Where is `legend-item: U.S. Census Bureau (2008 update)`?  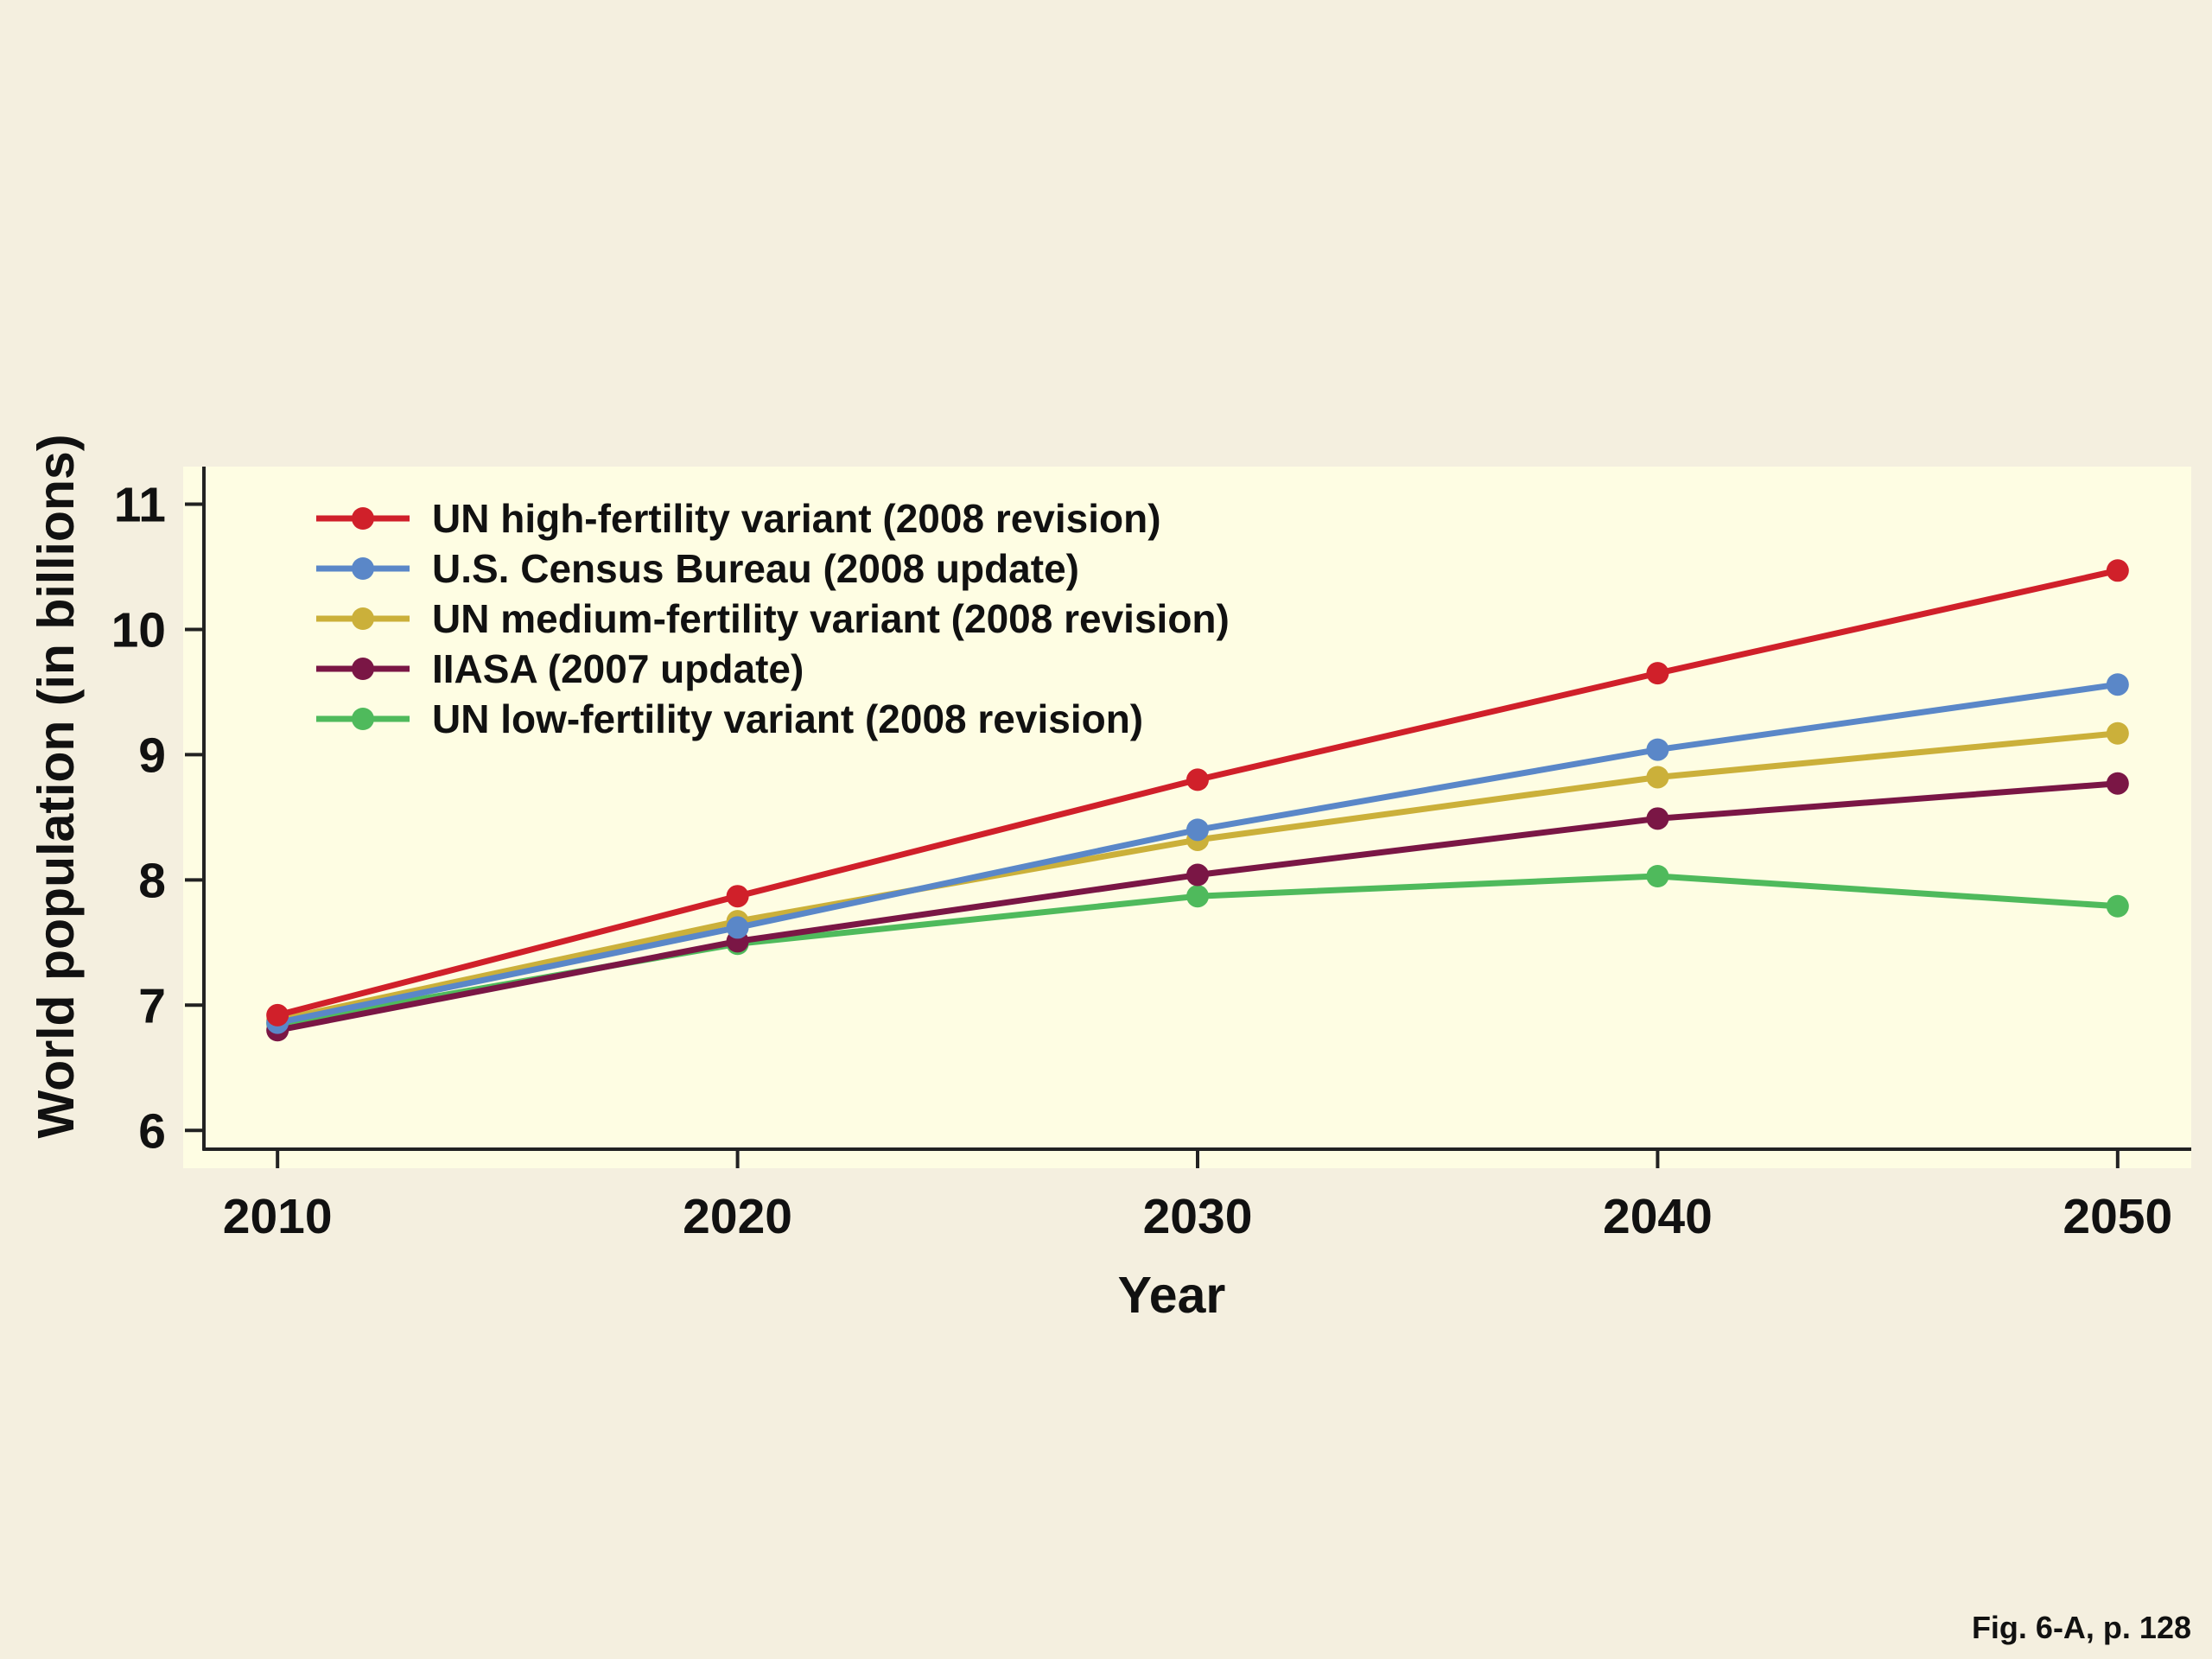
legend-item: U.S. Census Bureau (2008 update) is located at coordinates (697, 568).